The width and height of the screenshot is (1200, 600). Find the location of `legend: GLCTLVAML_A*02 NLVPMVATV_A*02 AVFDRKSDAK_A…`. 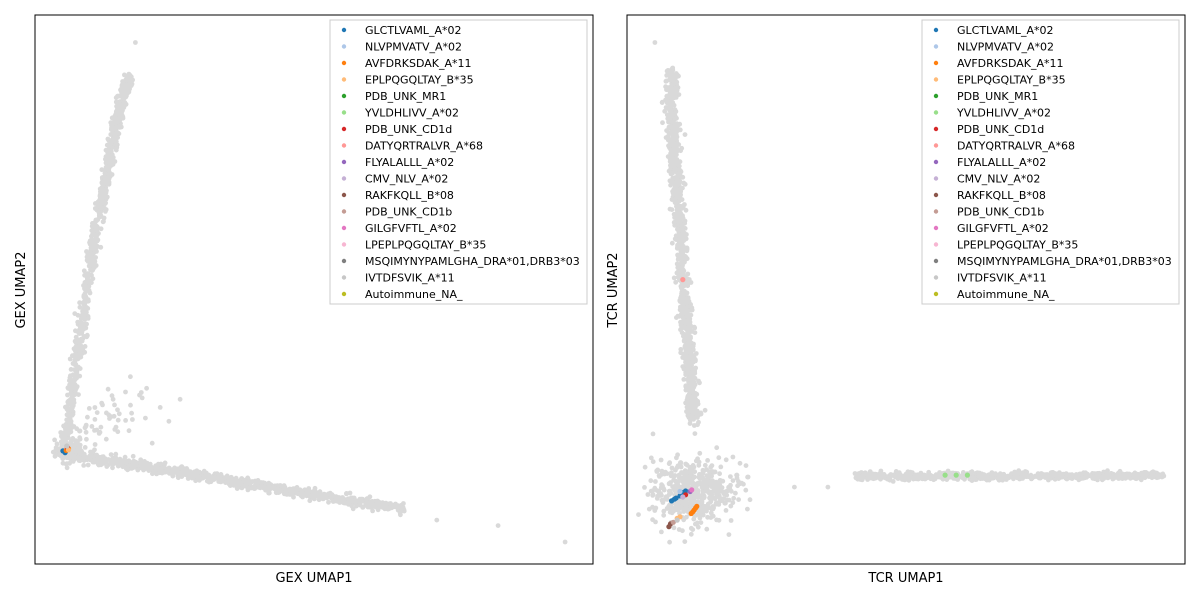

legend: GLCTLVAML_A*02 NLVPMVATV_A*02 AVFDRKSDAK_A… is located at coordinates (1050, 162).